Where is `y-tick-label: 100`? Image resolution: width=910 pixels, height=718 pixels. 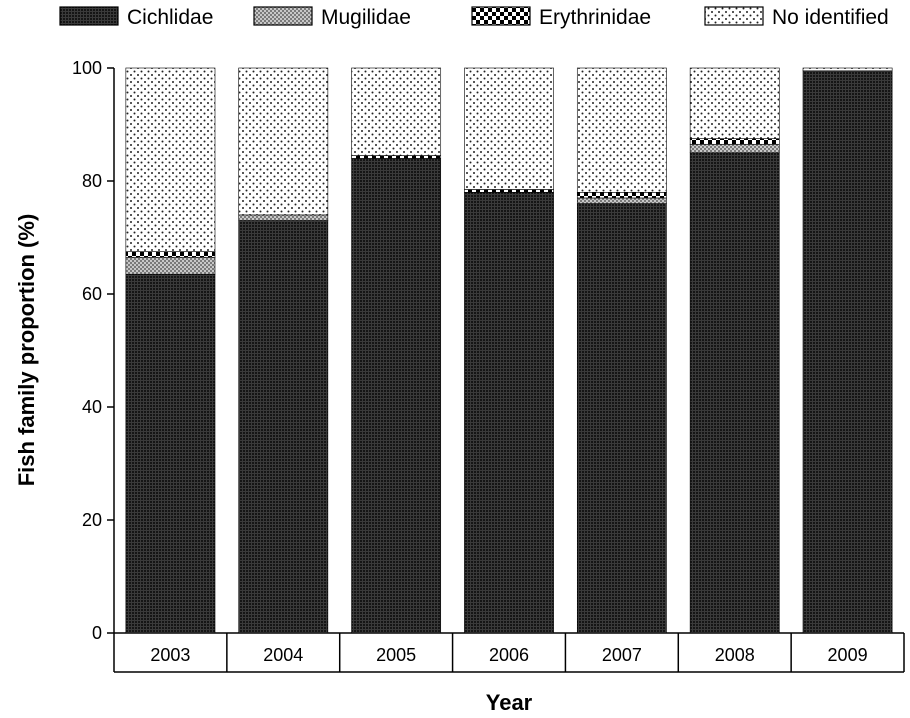 y-tick-label: 100 is located at coordinates (87, 68).